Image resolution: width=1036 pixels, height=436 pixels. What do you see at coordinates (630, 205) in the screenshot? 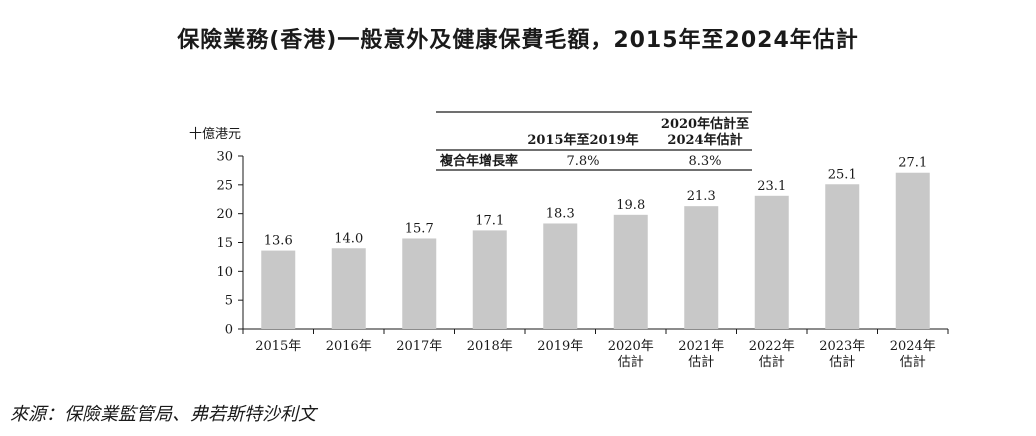
I see `bar-value-label: 19.8` at bounding box center [630, 205].